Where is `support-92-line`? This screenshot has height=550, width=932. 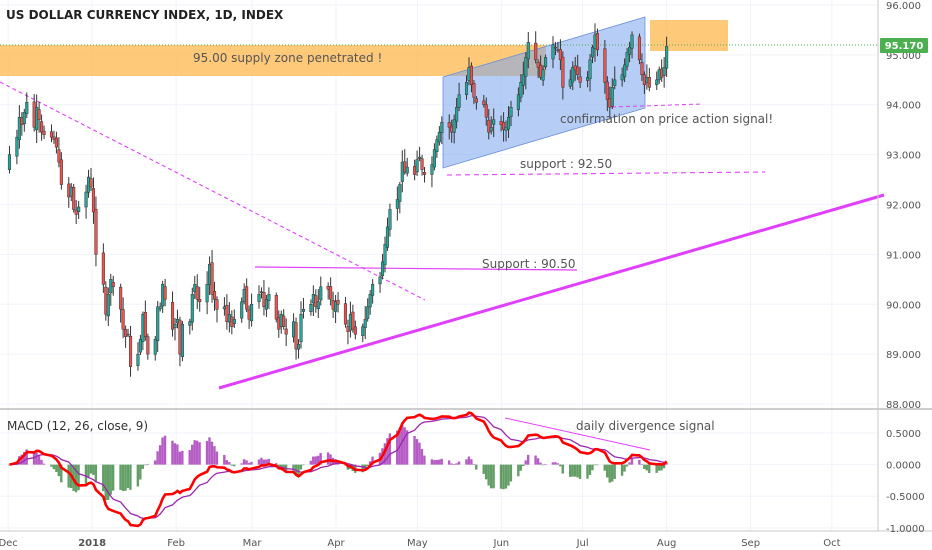
support-92-line is located at coordinates (606, 173).